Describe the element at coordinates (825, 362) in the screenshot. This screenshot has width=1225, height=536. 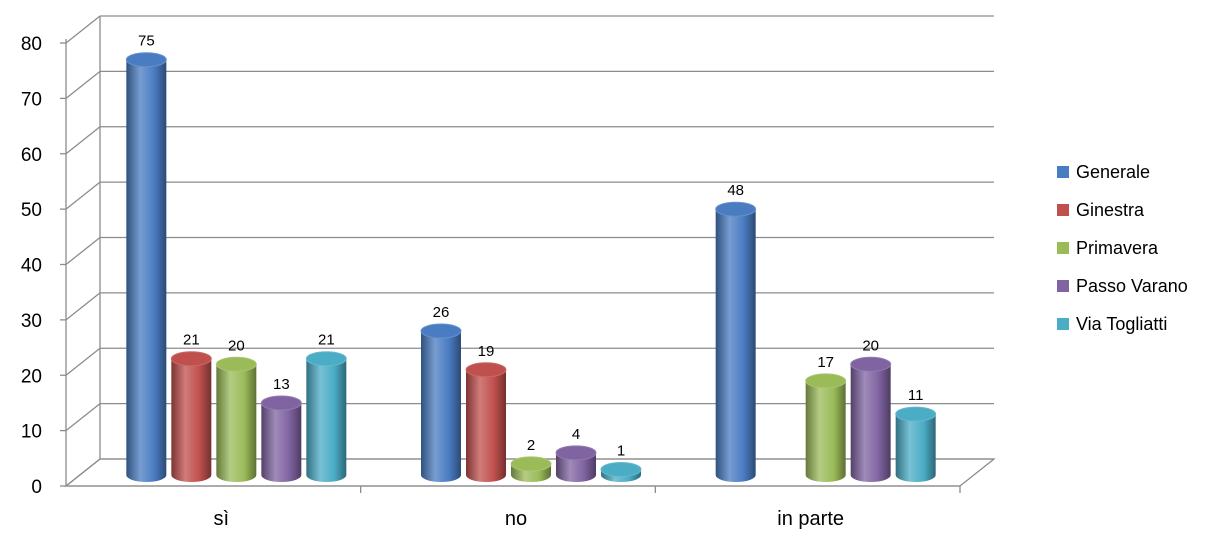
I see `data-label: 17` at that location.